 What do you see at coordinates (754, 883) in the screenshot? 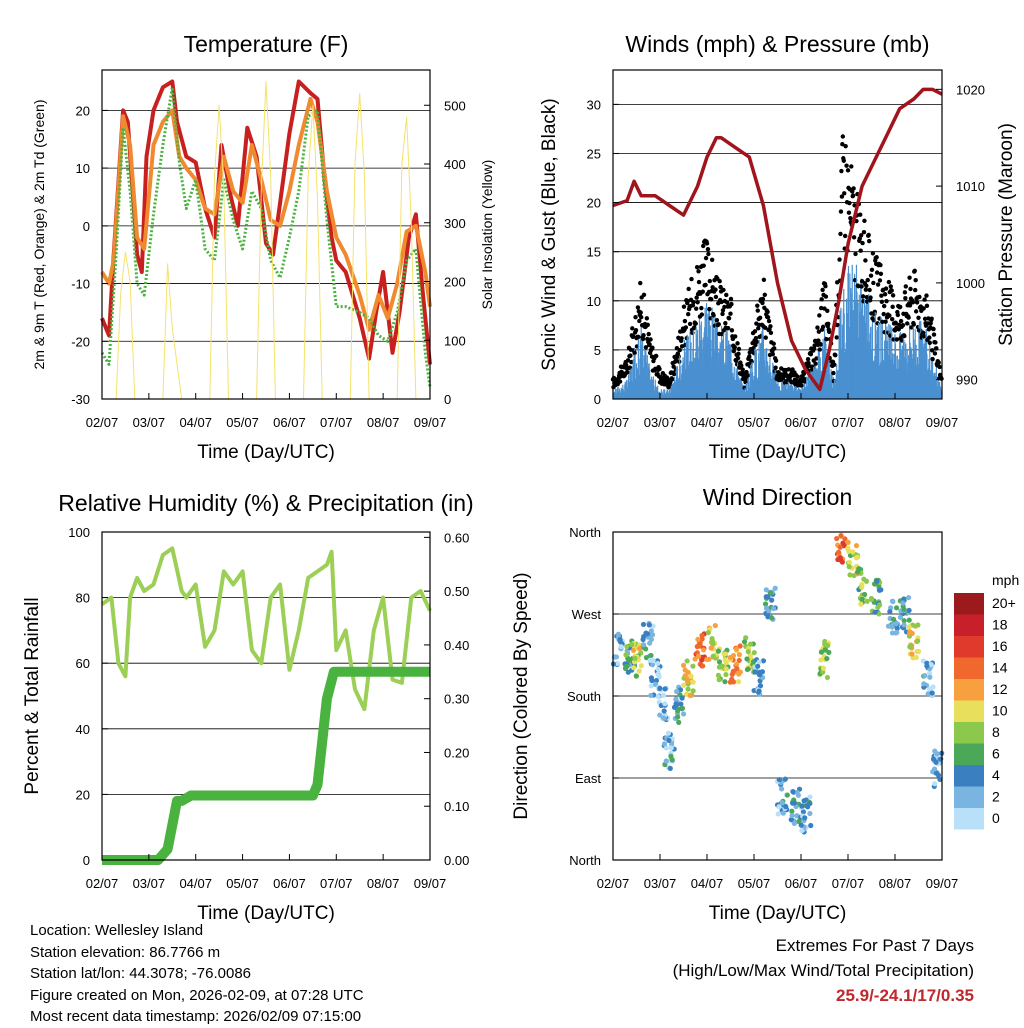
I see `x-tick-label: 05/07` at bounding box center [754, 883].